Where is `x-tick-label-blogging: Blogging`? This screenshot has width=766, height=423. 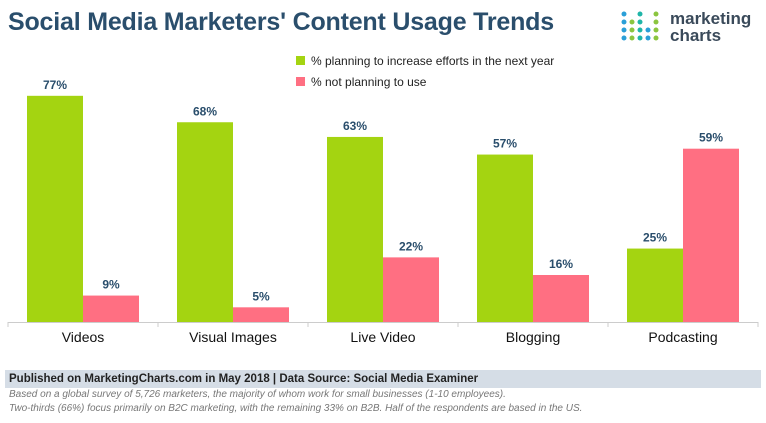 x-tick-label-blogging: Blogging is located at coordinates (533, 337).